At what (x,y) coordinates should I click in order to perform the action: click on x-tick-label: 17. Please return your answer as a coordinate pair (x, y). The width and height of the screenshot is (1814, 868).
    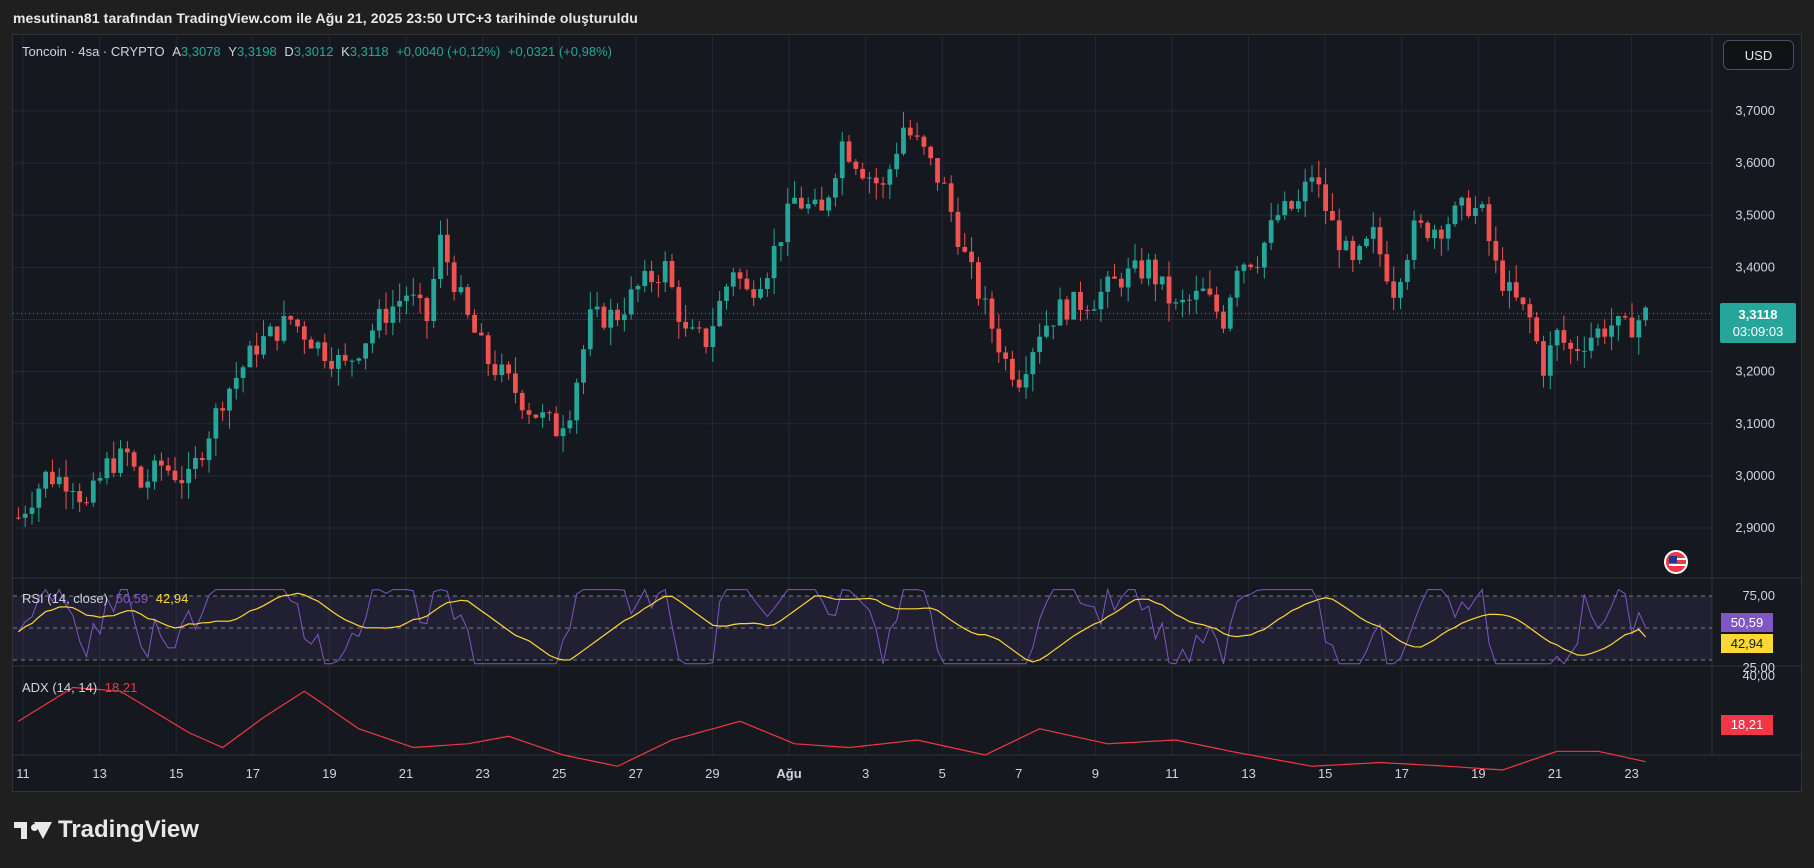
    Looking at the image, I should click on (1402, 773).